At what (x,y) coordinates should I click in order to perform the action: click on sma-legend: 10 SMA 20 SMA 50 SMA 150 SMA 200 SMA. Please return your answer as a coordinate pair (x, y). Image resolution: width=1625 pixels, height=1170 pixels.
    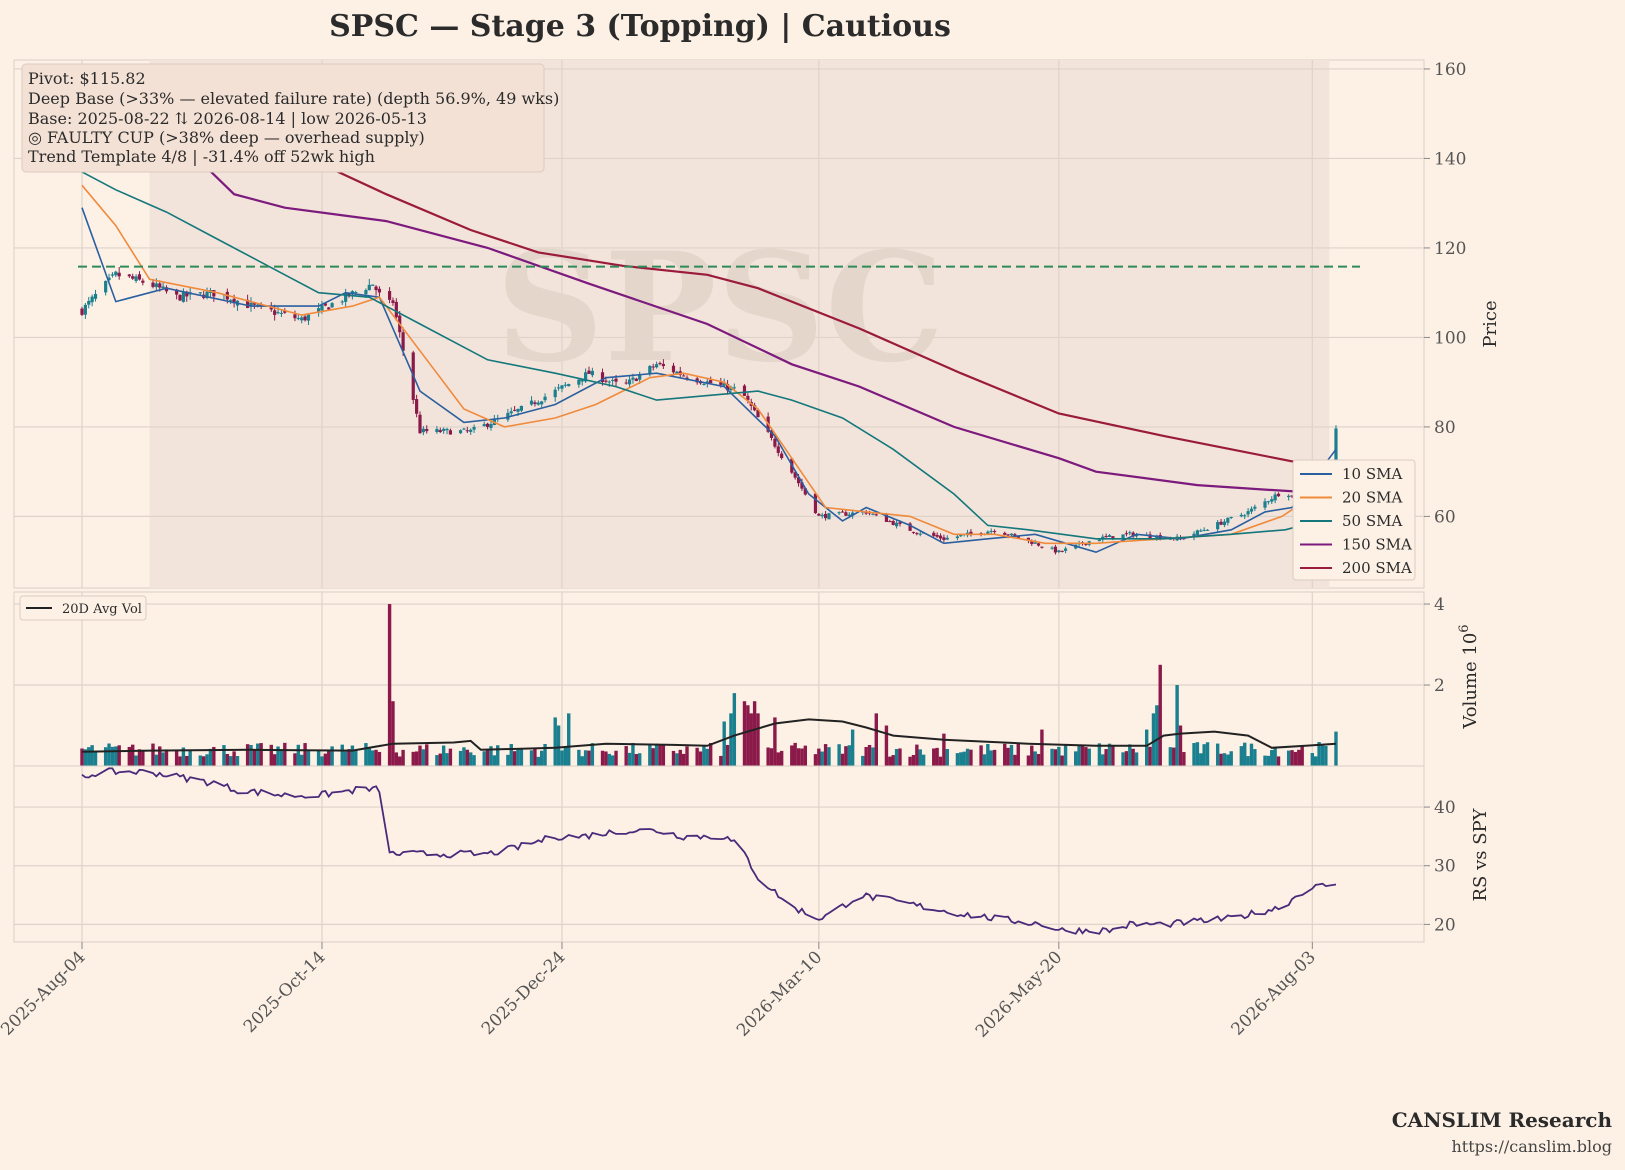
    Looking at the image, I should click on (1354, 520).